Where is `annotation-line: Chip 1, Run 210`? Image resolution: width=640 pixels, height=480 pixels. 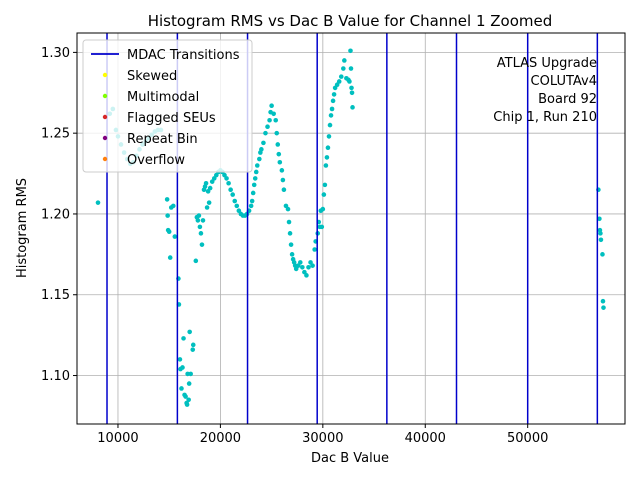
annotation-line: Chip 1, Run 210 is located at coordinates (545, 117).